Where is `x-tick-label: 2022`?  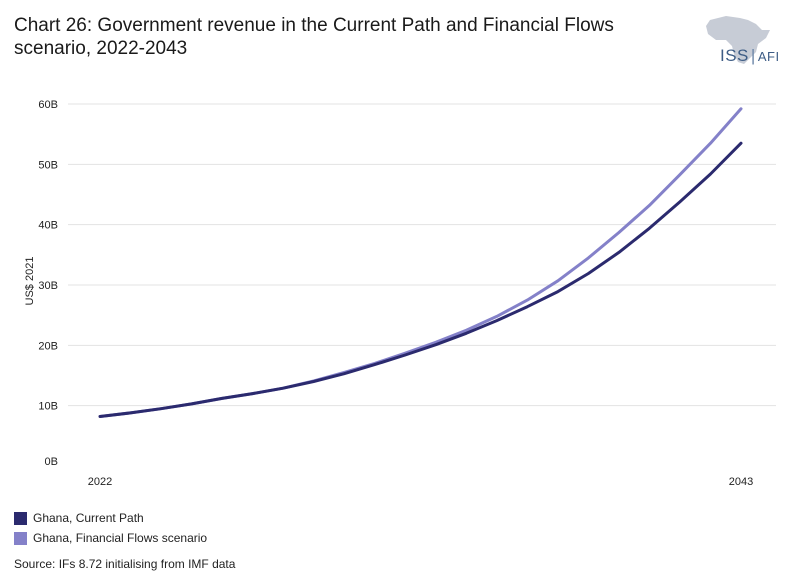
x-tick-label: 2022 is located at coordinates (100, 482).